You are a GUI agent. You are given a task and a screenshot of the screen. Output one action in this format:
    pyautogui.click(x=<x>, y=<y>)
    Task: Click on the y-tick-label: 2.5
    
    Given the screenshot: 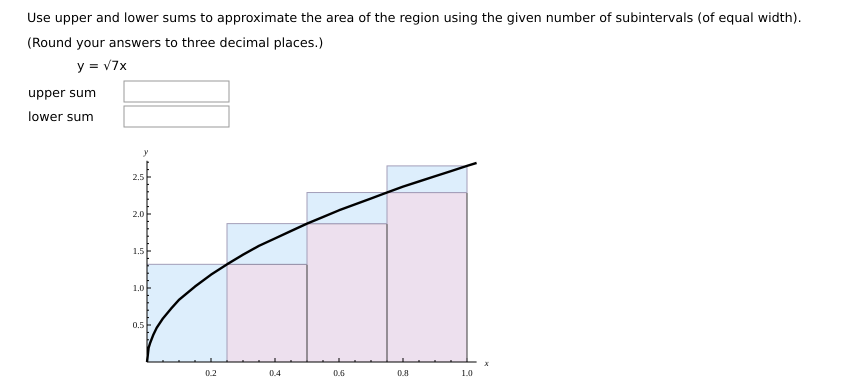 What is the action you would take?
    pyautogui.click(x=138, y=177)
    